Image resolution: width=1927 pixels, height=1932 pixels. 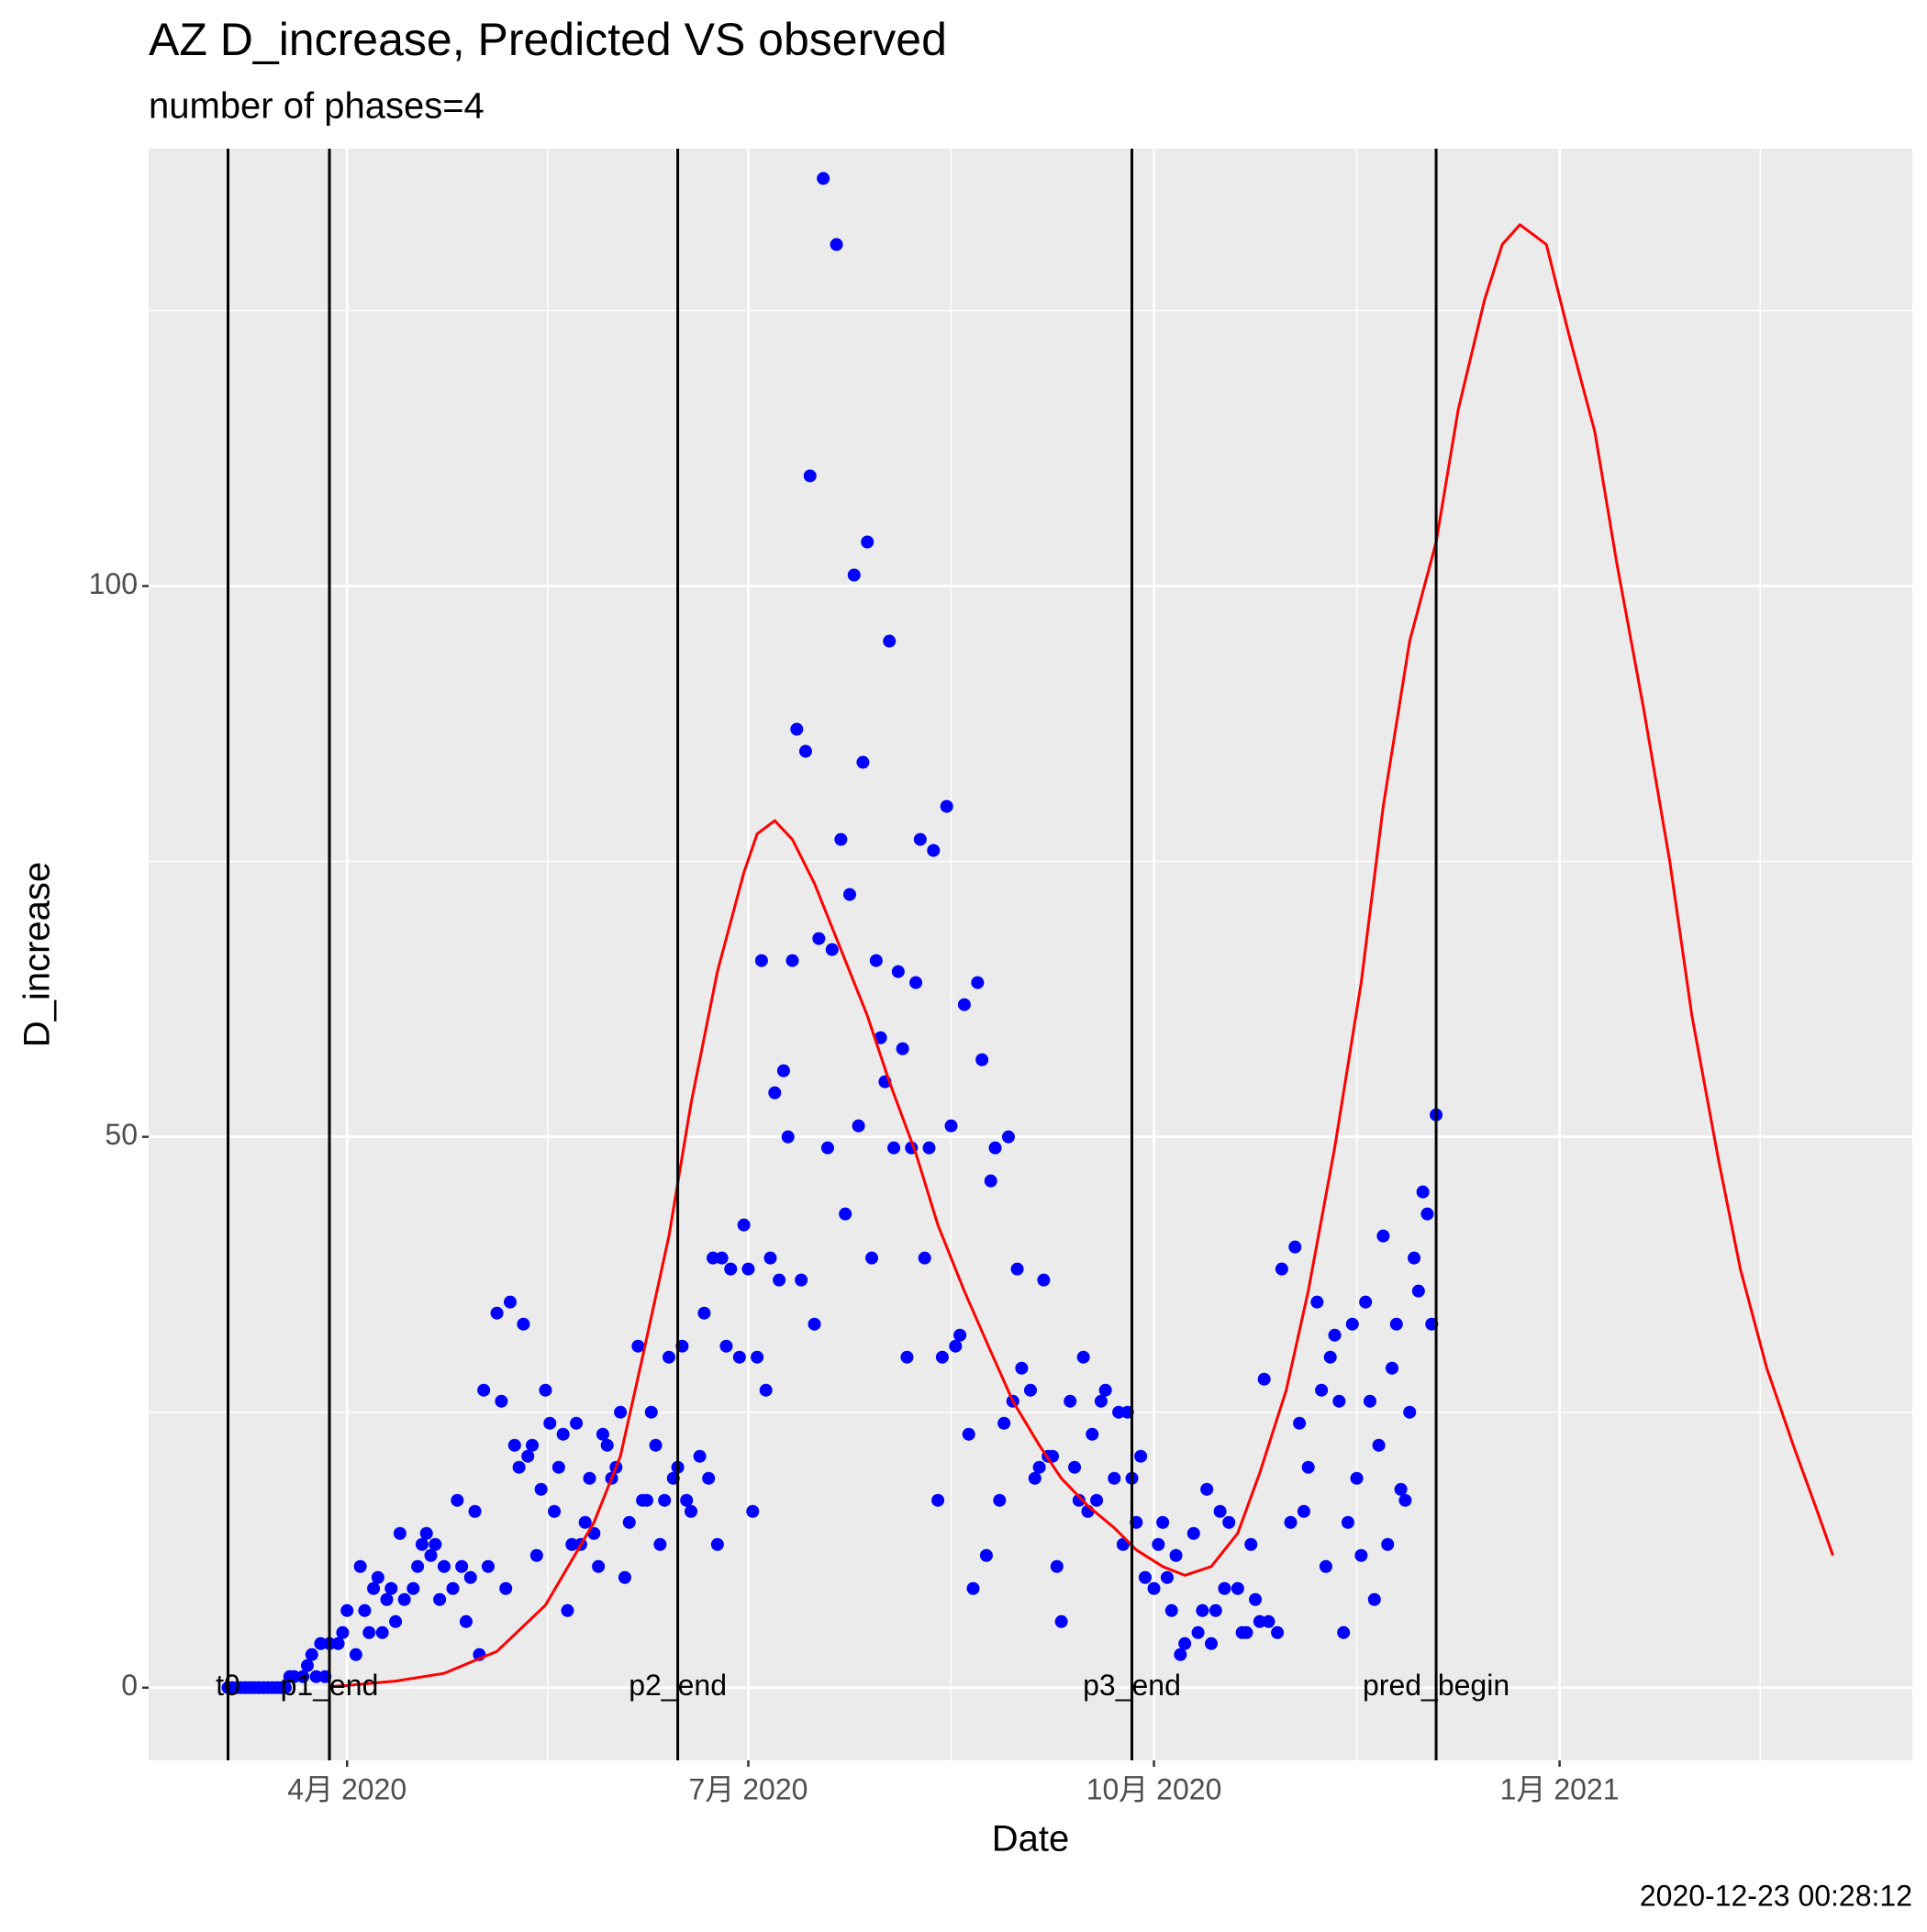 I want to click on y-tick-label: 0, so click(x=129, y=1685).